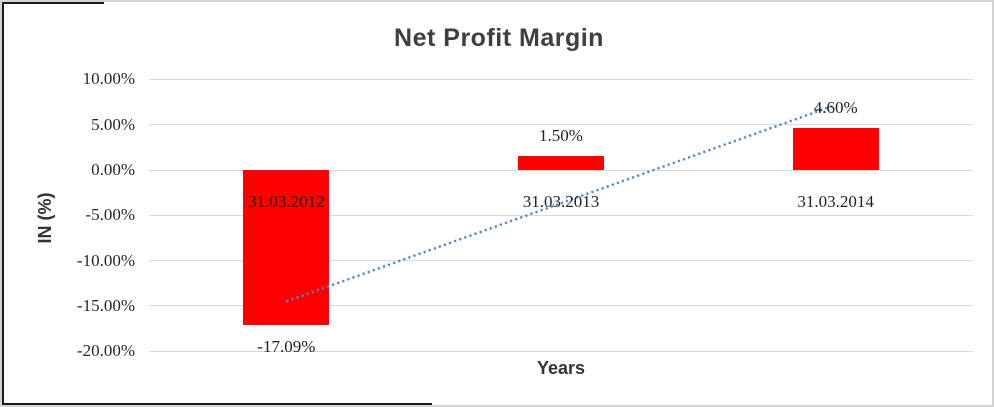 This screenshot has height=407, width=994. What do you see at coordinates (105, 260) in the screenshot?
I see `y-tick-label: -10.00%` at bounding box center [105, 260].